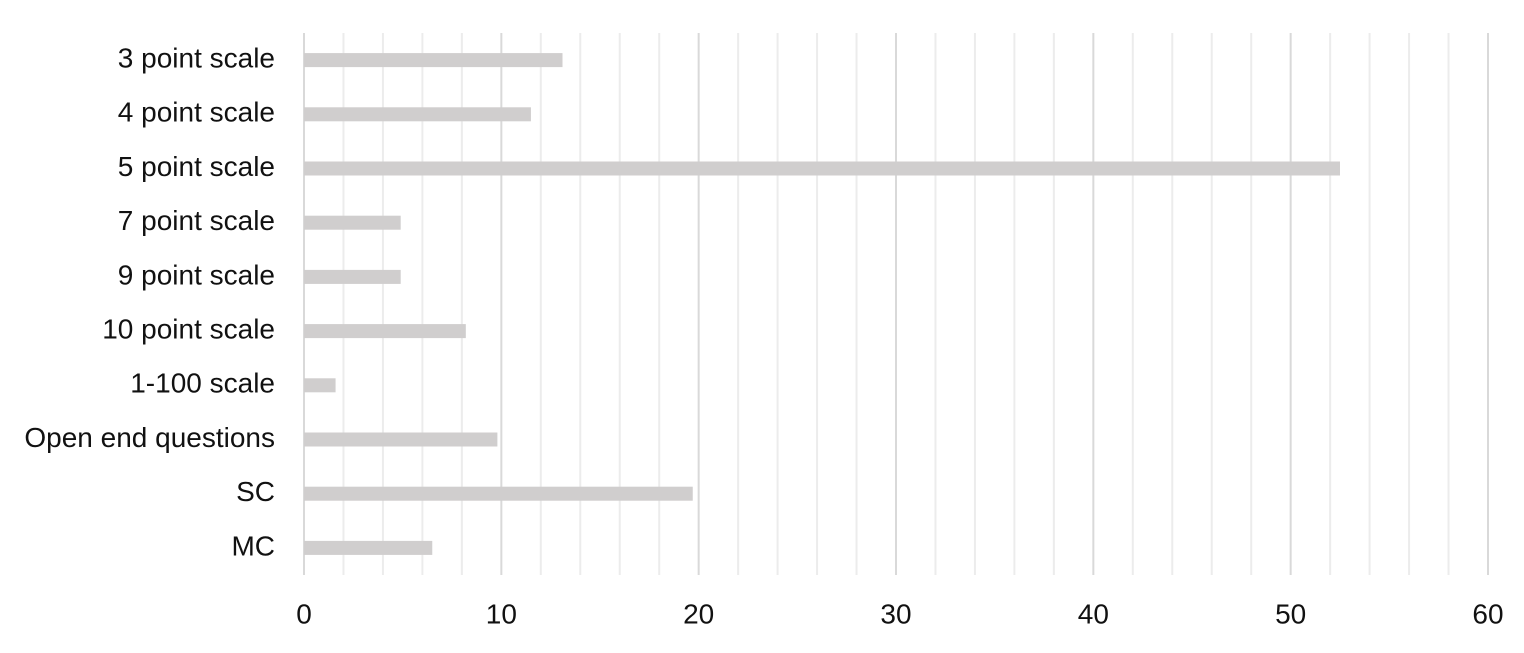 The image size is (1524, 653). I want to click on x-tick-label: 30, so click(895, 613).